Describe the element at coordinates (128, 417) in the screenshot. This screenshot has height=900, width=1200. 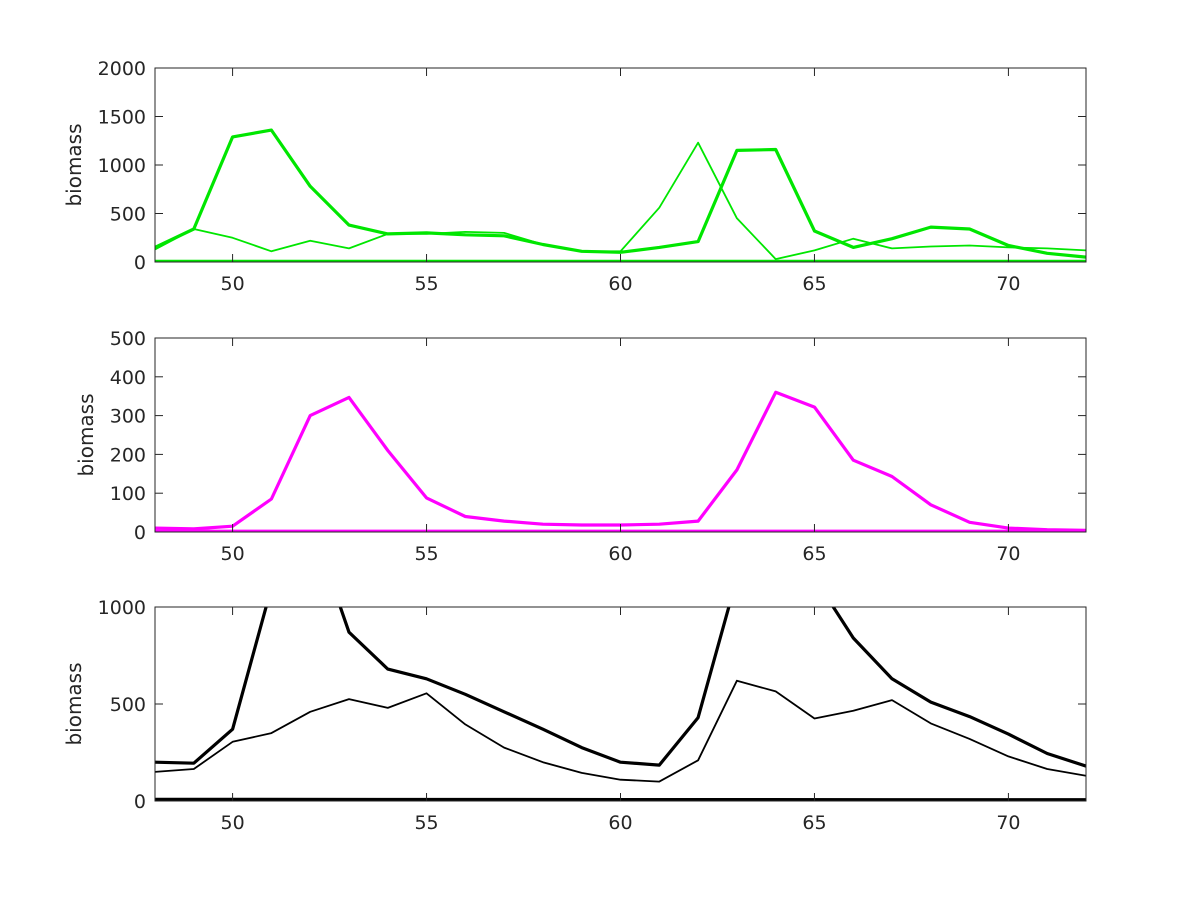
I see `y-tick-label: 300` at that location.